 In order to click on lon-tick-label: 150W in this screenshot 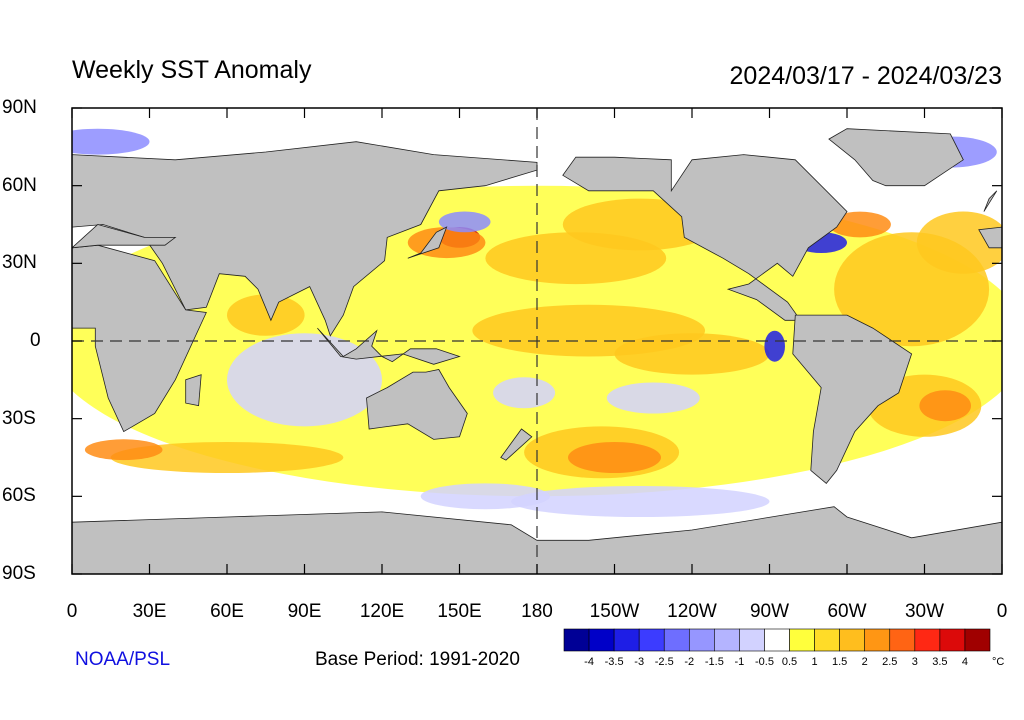, I will do `click(614, 611)`.